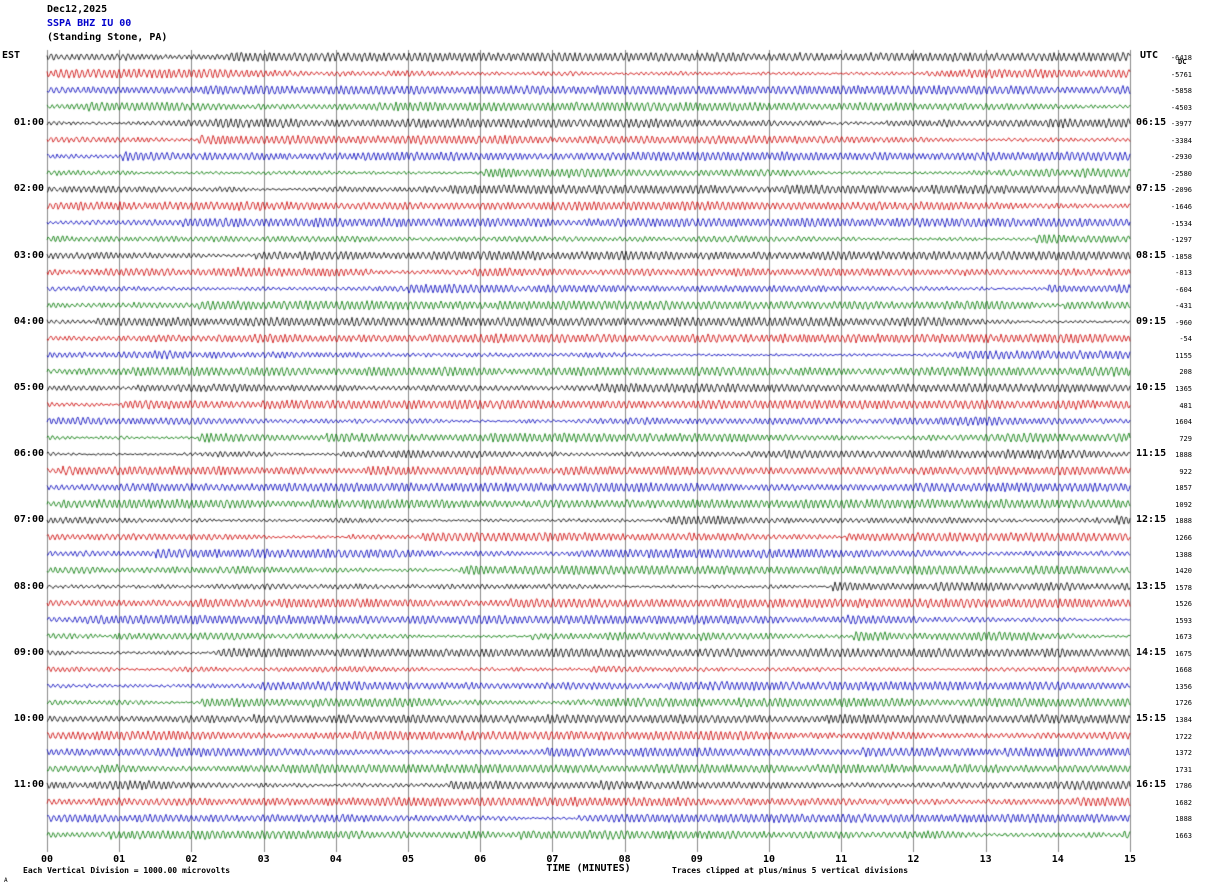 The width and height of the screenshot is (1210, 886). I want to click on utc-hour-label: 15:15, so click(1151, 718).